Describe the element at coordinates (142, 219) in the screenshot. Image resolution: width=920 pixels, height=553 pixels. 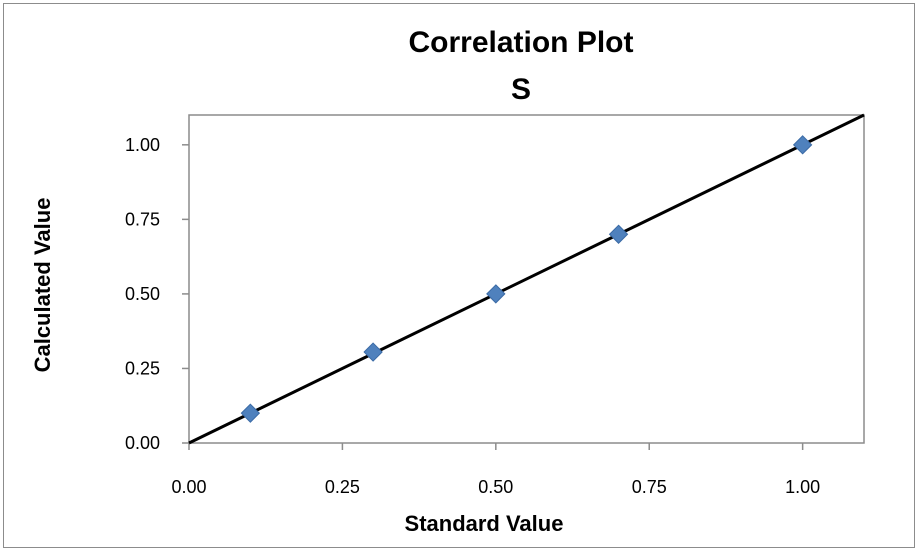
I see `y-tick-label: 0.75` at that location.